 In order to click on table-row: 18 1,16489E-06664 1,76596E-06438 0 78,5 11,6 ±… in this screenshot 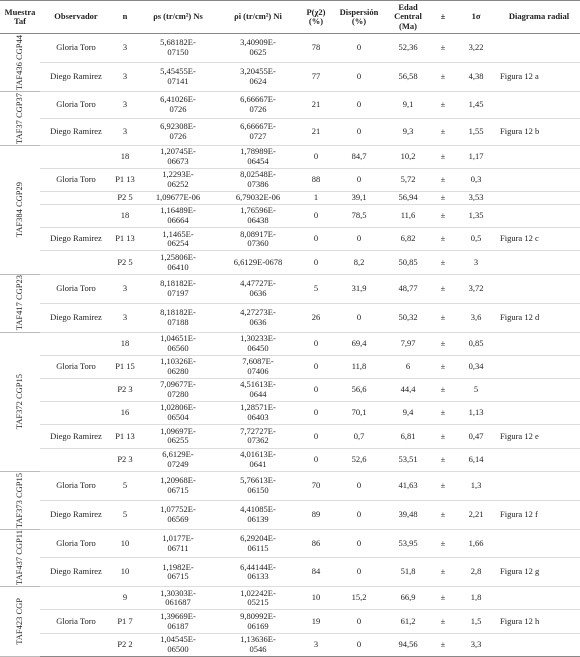, I will do `click(290, 216)`.